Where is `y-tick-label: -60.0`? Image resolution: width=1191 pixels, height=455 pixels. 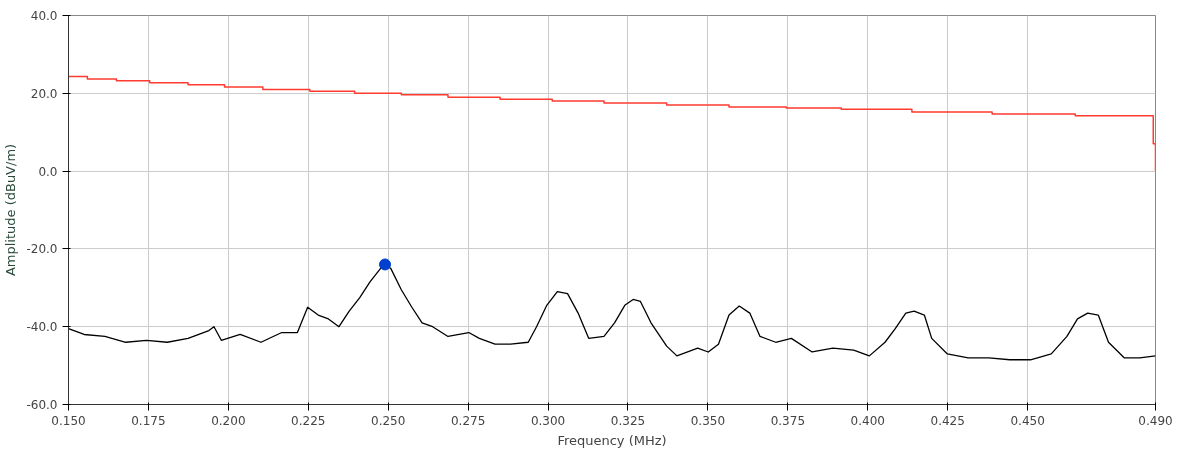
y-tick-label: -60.0 is located at coordinates (42, 405).